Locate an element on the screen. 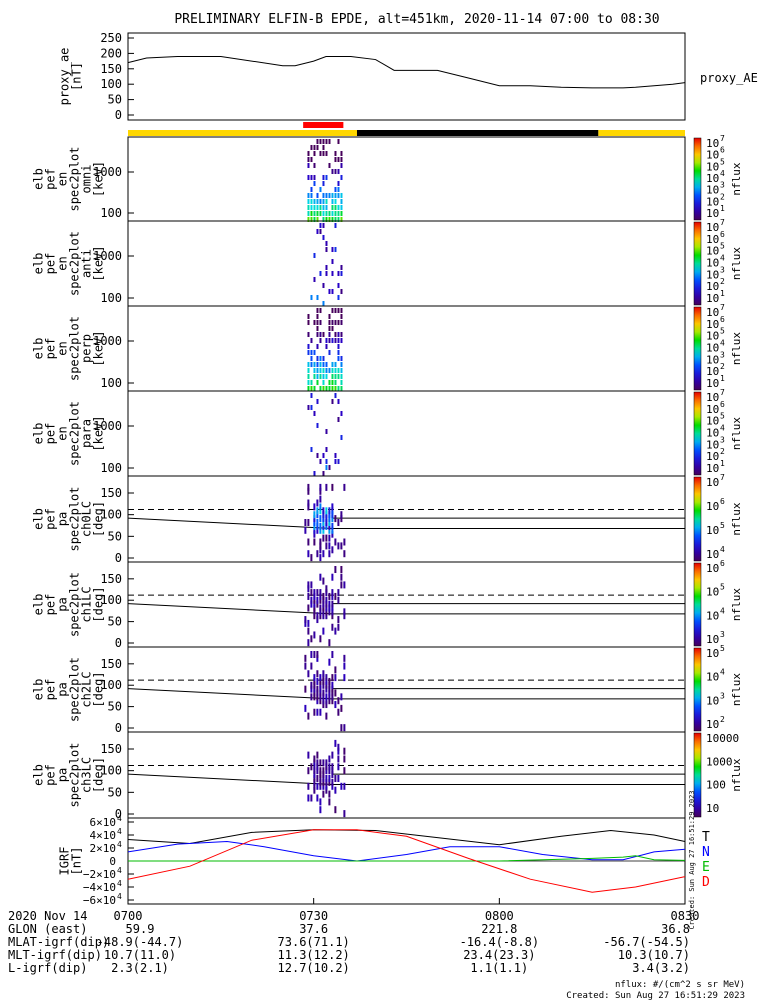  igrf-E-line is located at coordinates (407, 858).